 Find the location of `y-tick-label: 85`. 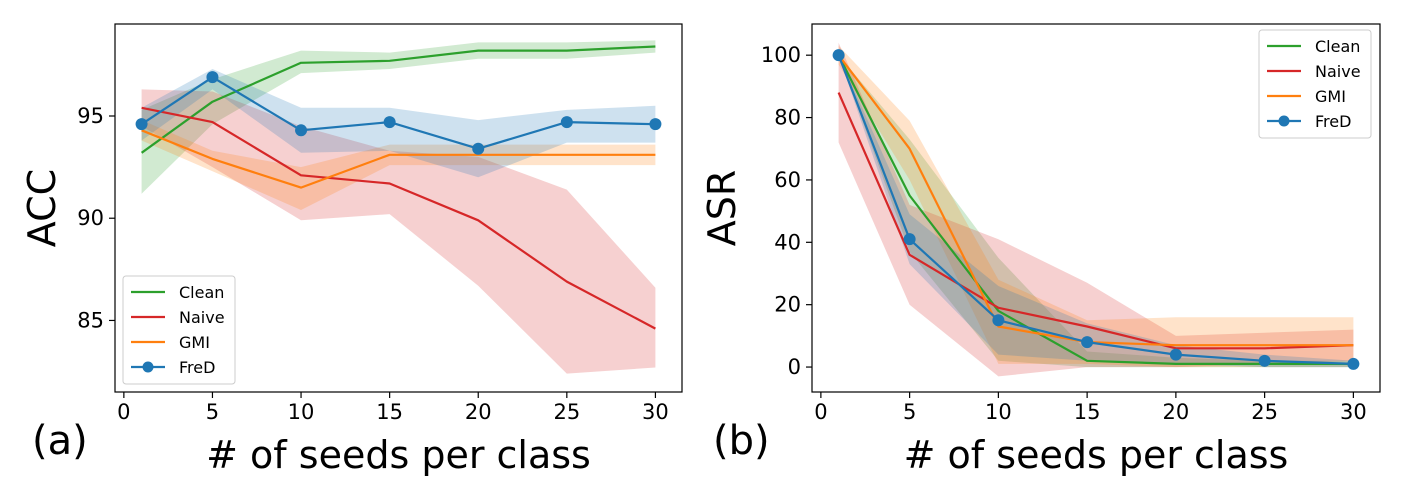

y-tick-label: 85 is located at coordinates (90, 320).